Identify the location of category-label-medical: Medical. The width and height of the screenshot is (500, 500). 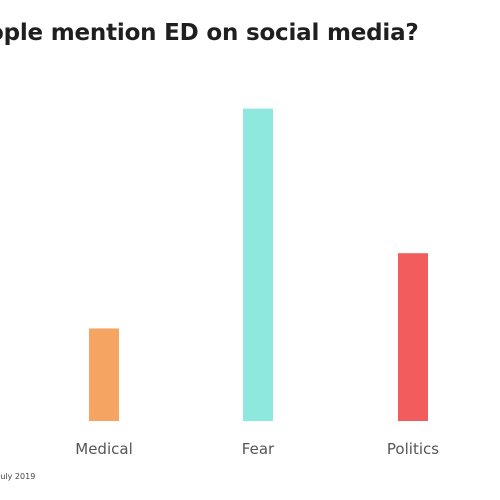
(103, 449).